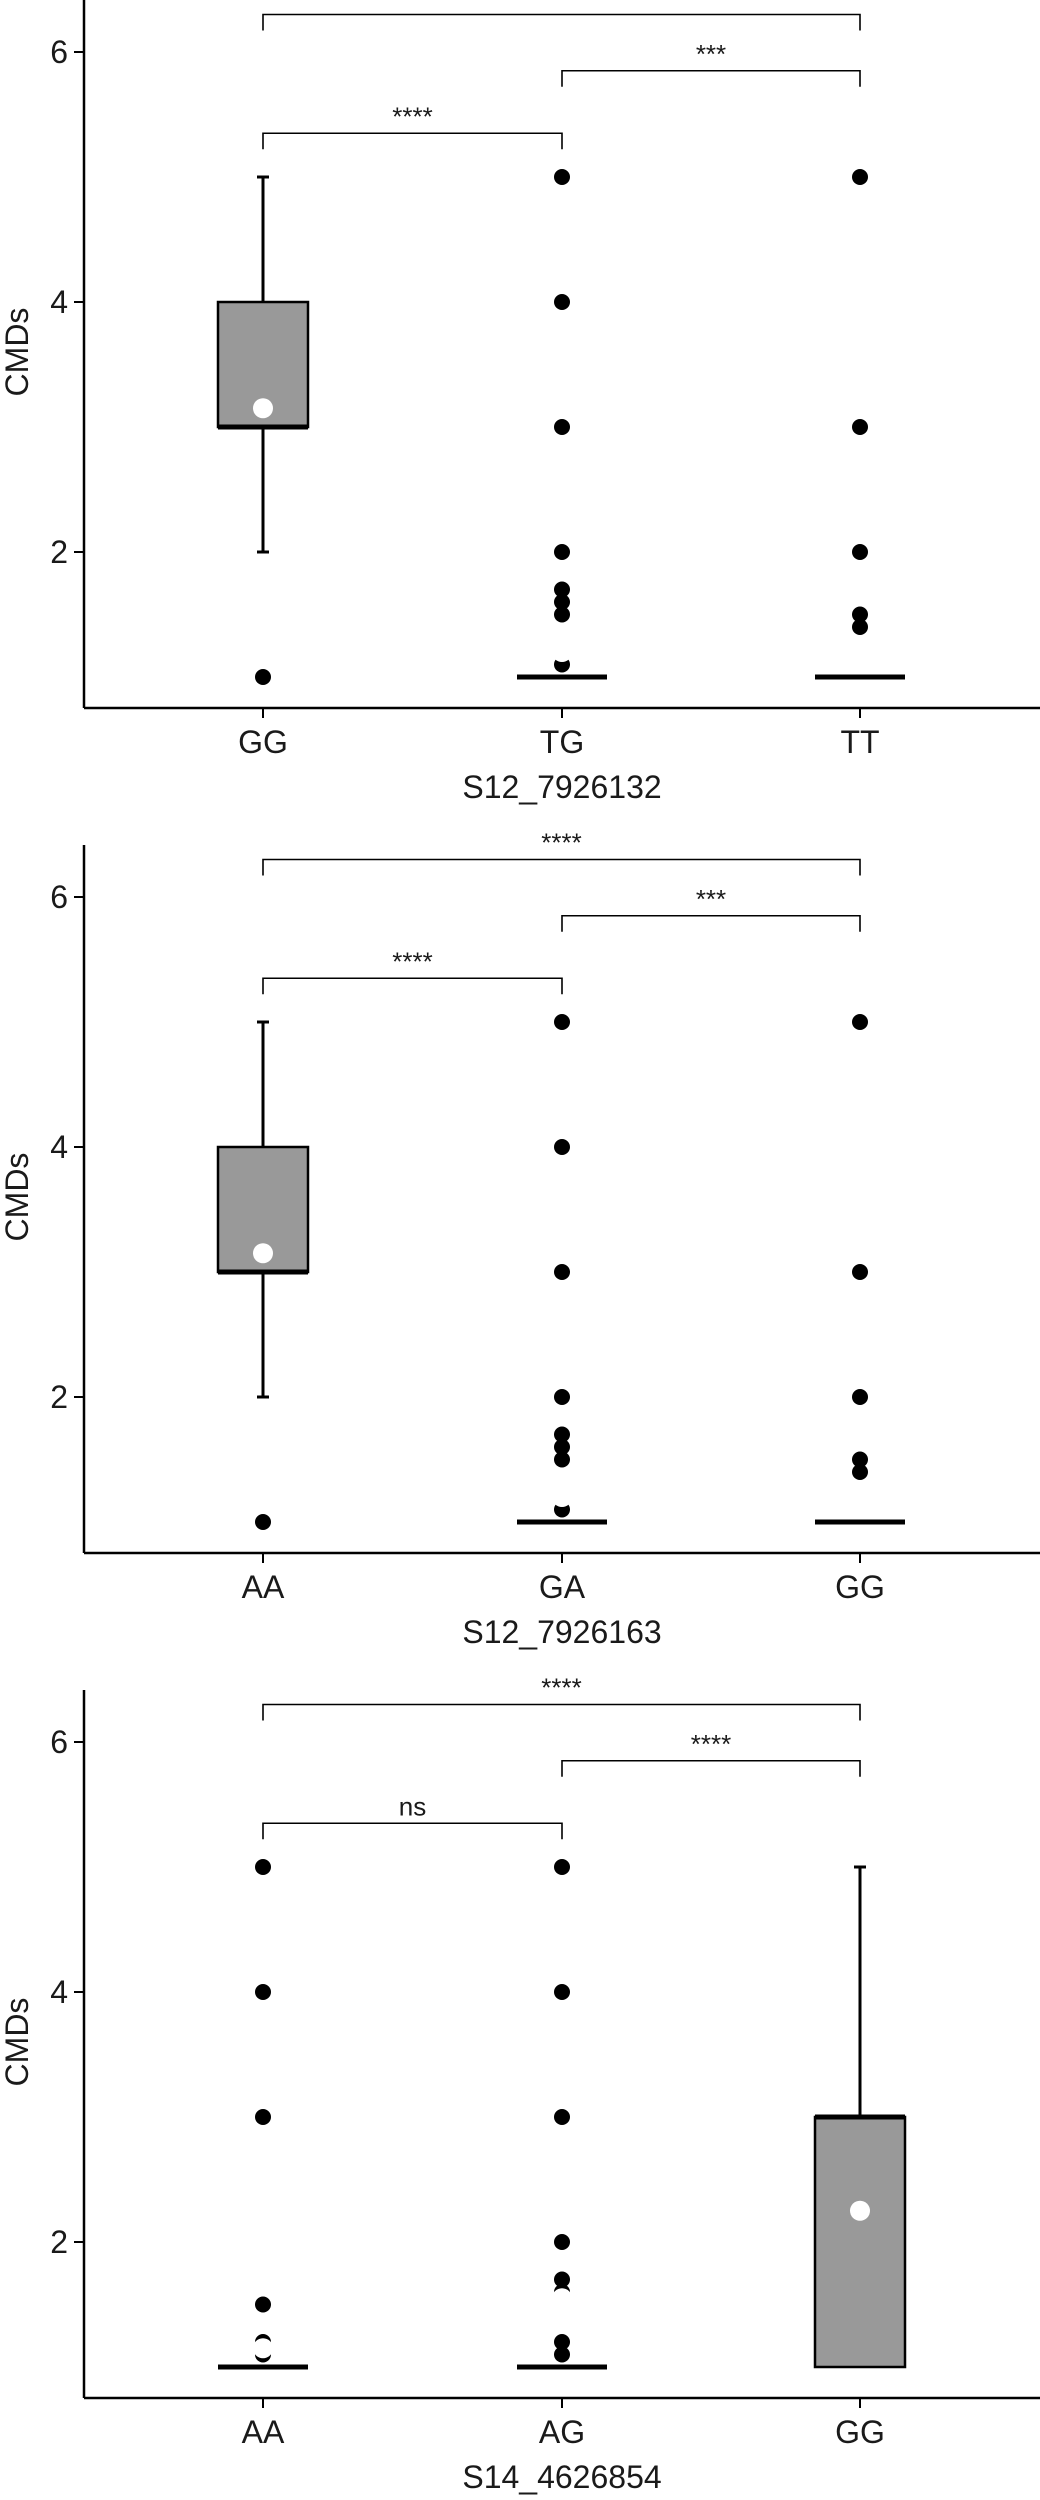  I want to click on box-iqr, so click(860, 2242).